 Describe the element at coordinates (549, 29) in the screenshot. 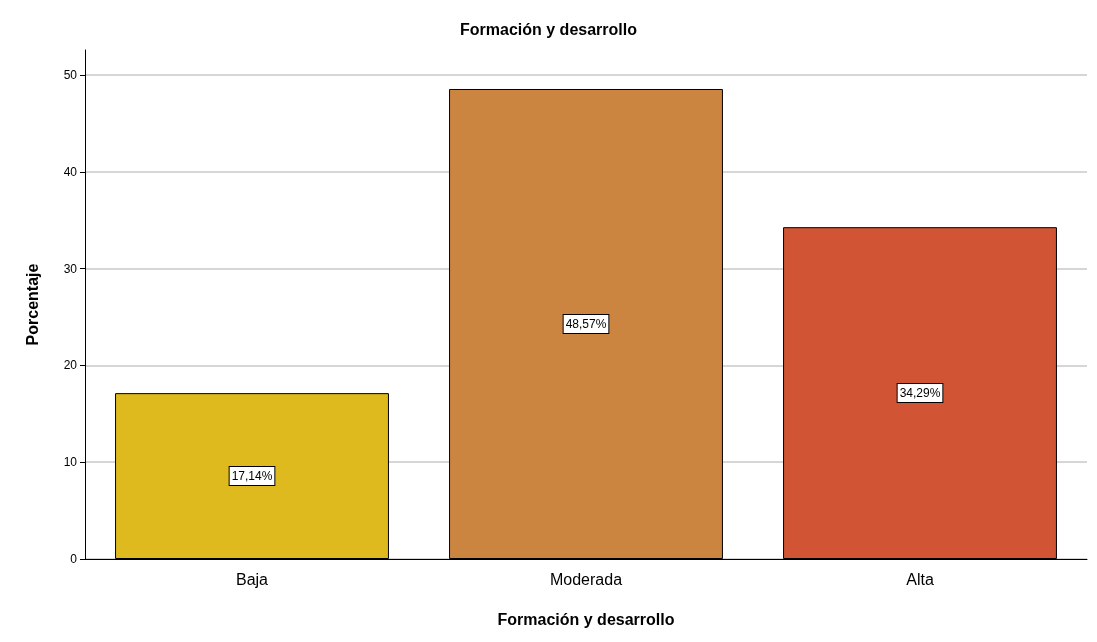

I see `chart-title: Formación y desarrollo` at that location.